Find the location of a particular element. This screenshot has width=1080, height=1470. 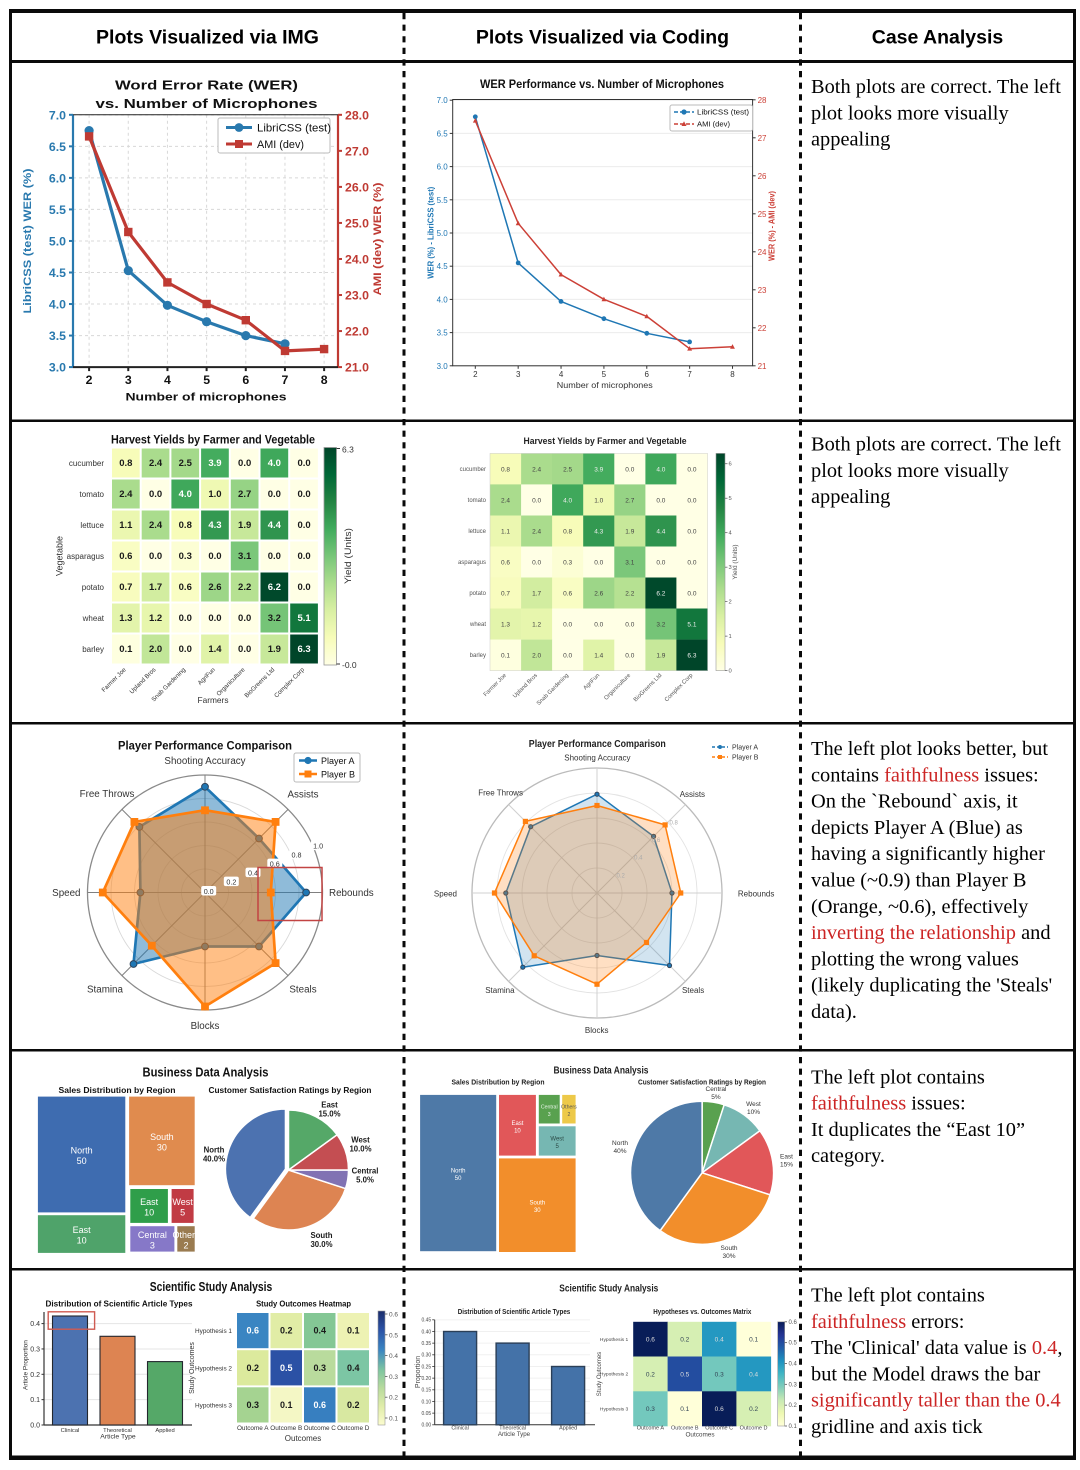

svg-text: Number of microphones is located at coordinates (206, 398).